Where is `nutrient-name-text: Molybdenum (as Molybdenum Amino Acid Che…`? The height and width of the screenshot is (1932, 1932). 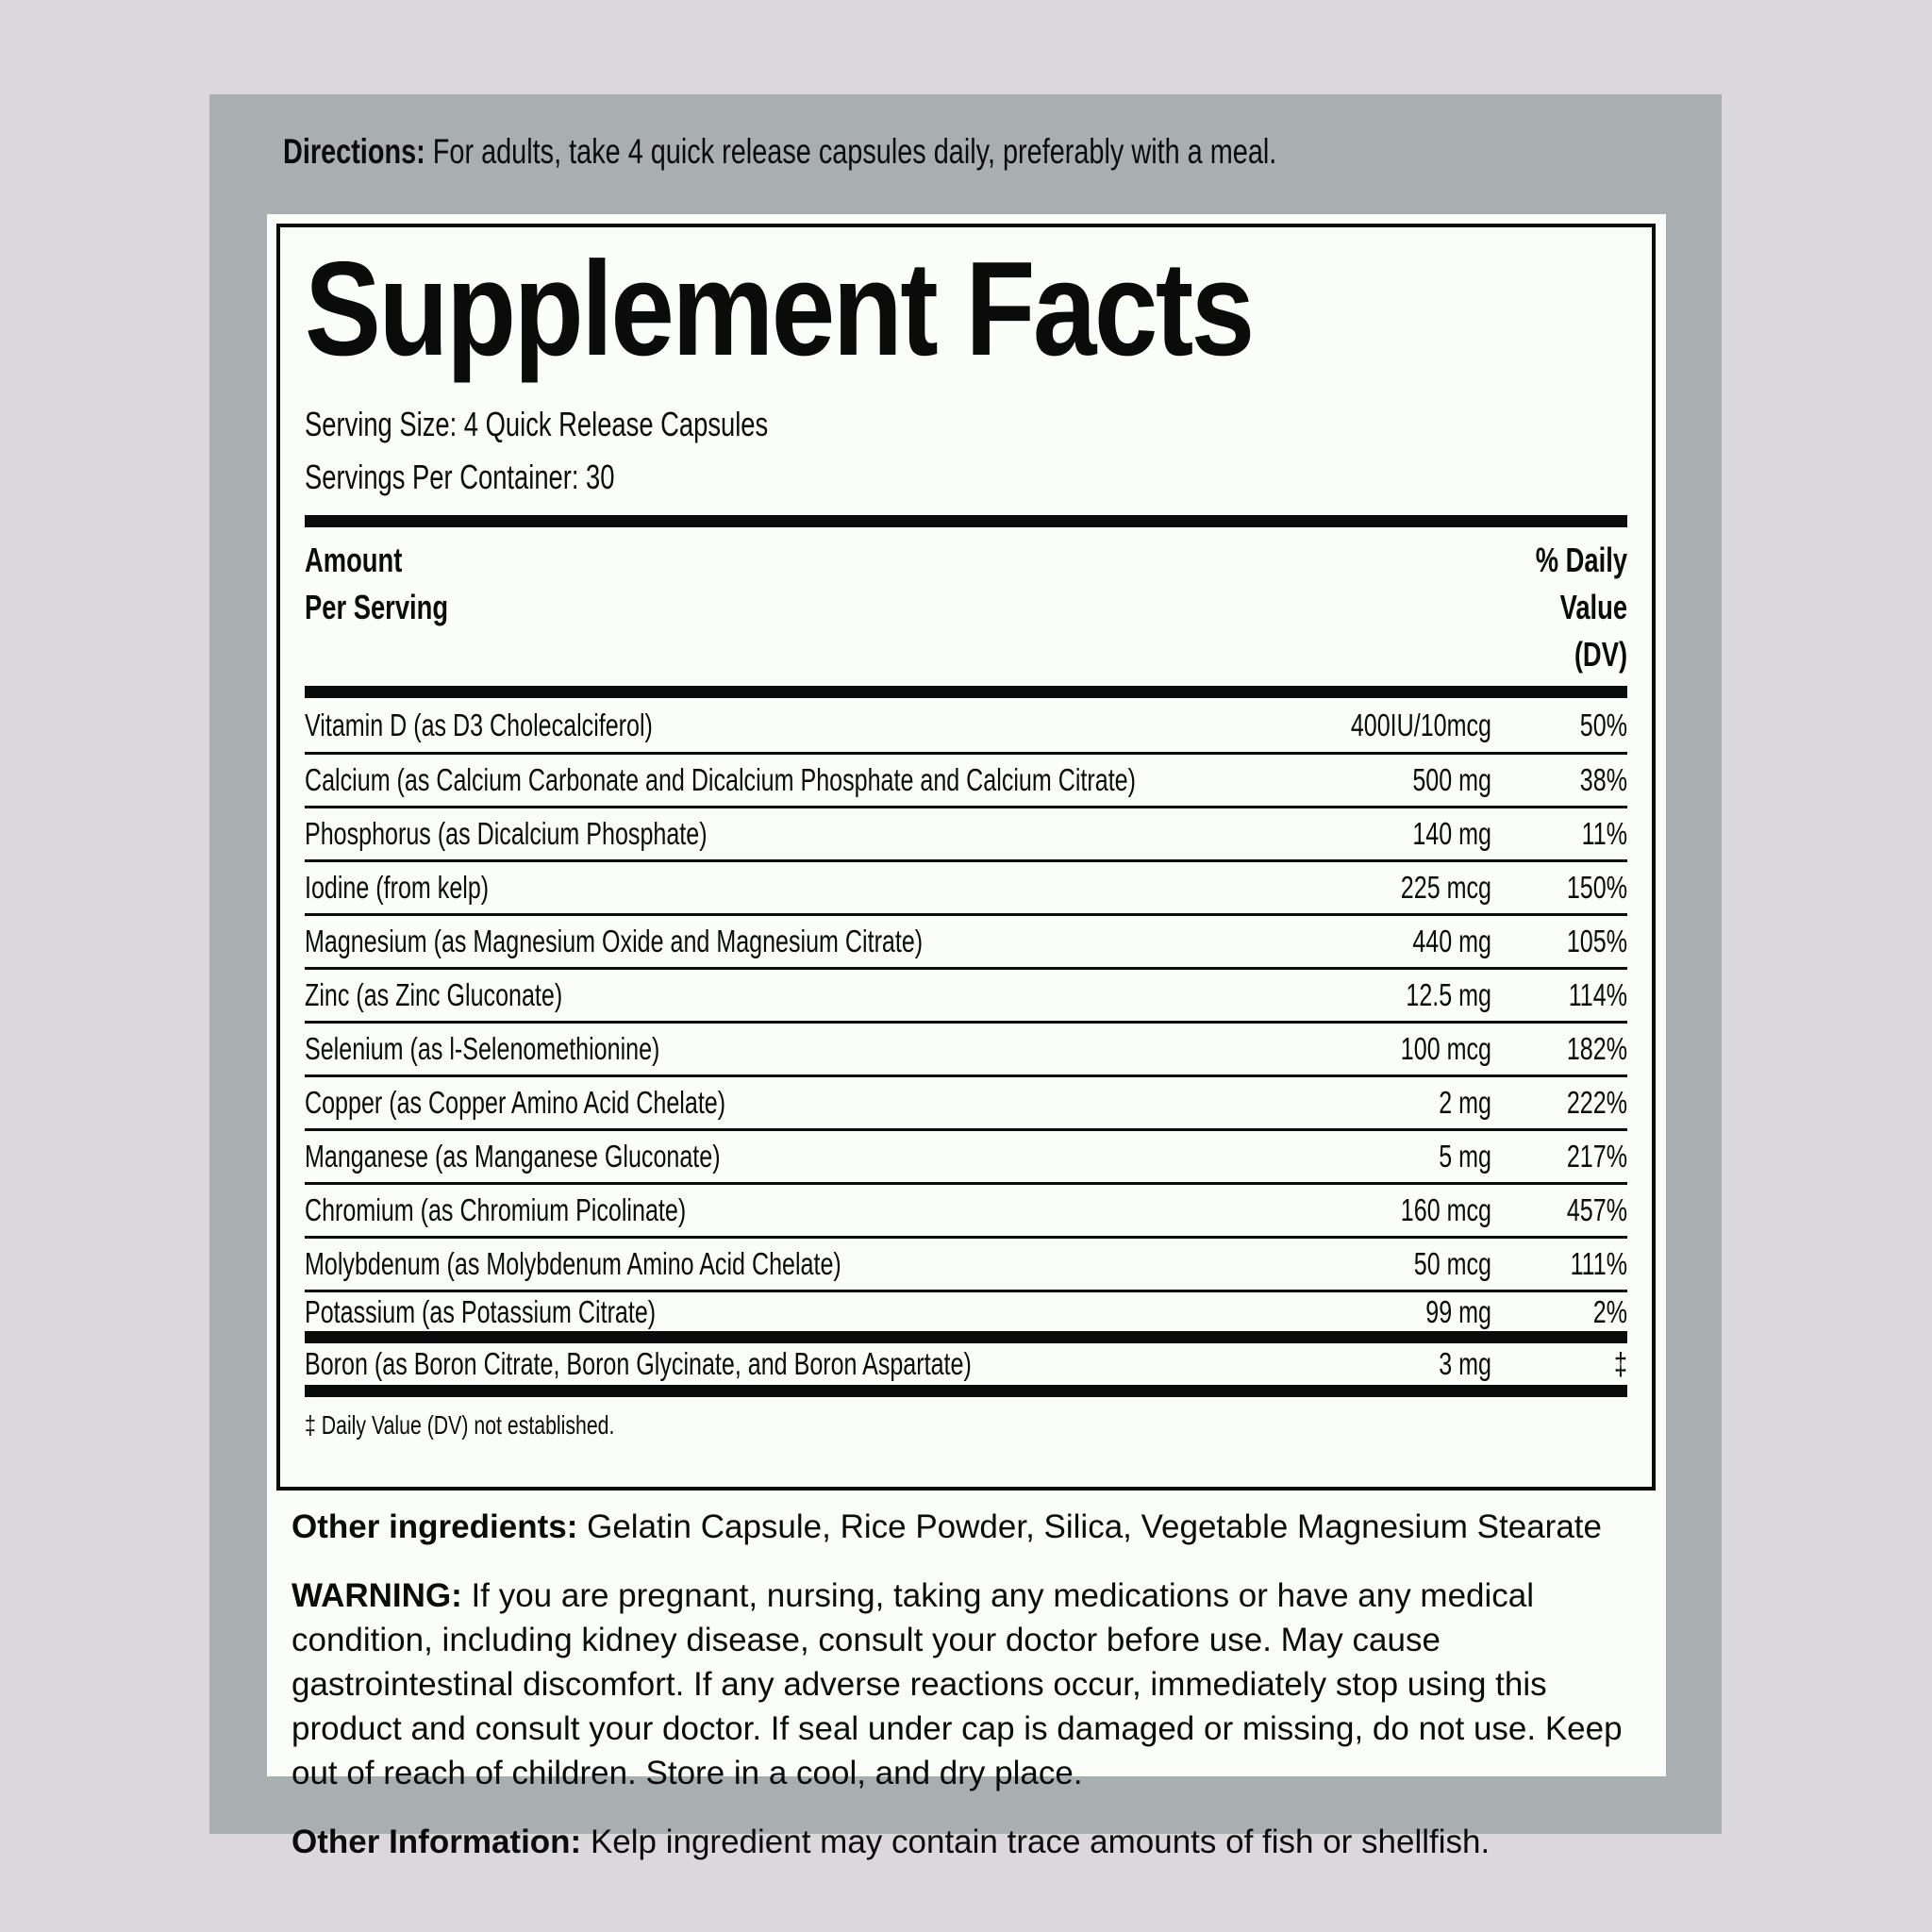
nutrient-name-text: Molybdenum (as Molybdenum Amino Acid Che… is located at coordinates (573, 1263).